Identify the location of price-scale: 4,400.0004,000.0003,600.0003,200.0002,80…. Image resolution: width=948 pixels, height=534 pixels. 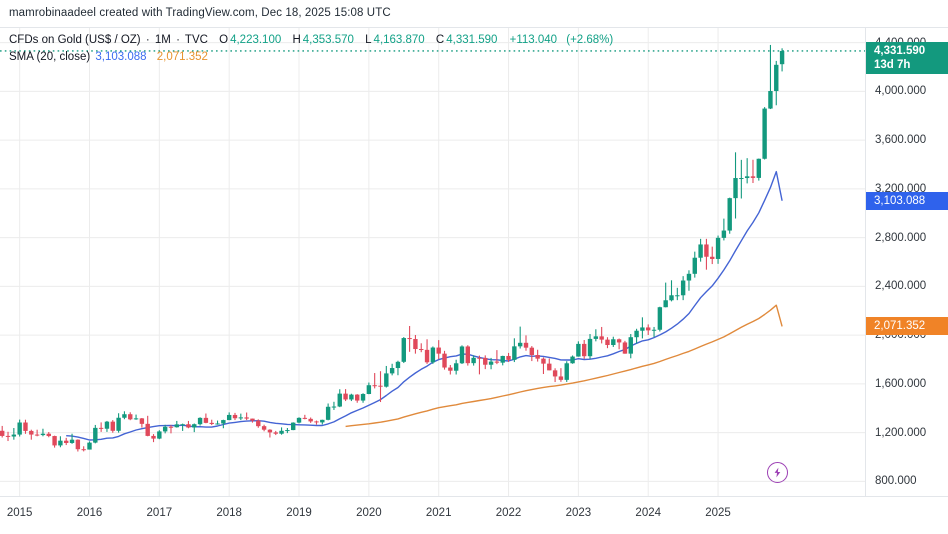
(907, 262).